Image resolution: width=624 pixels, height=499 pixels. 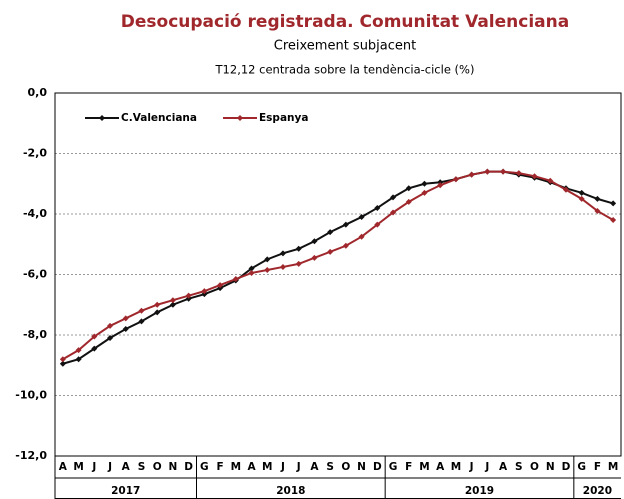 What do you see at coordinates (345, 46) in the screenshot?
I see `chart-subtitle: Creixement subjacent` at bounding box center [345, 46].